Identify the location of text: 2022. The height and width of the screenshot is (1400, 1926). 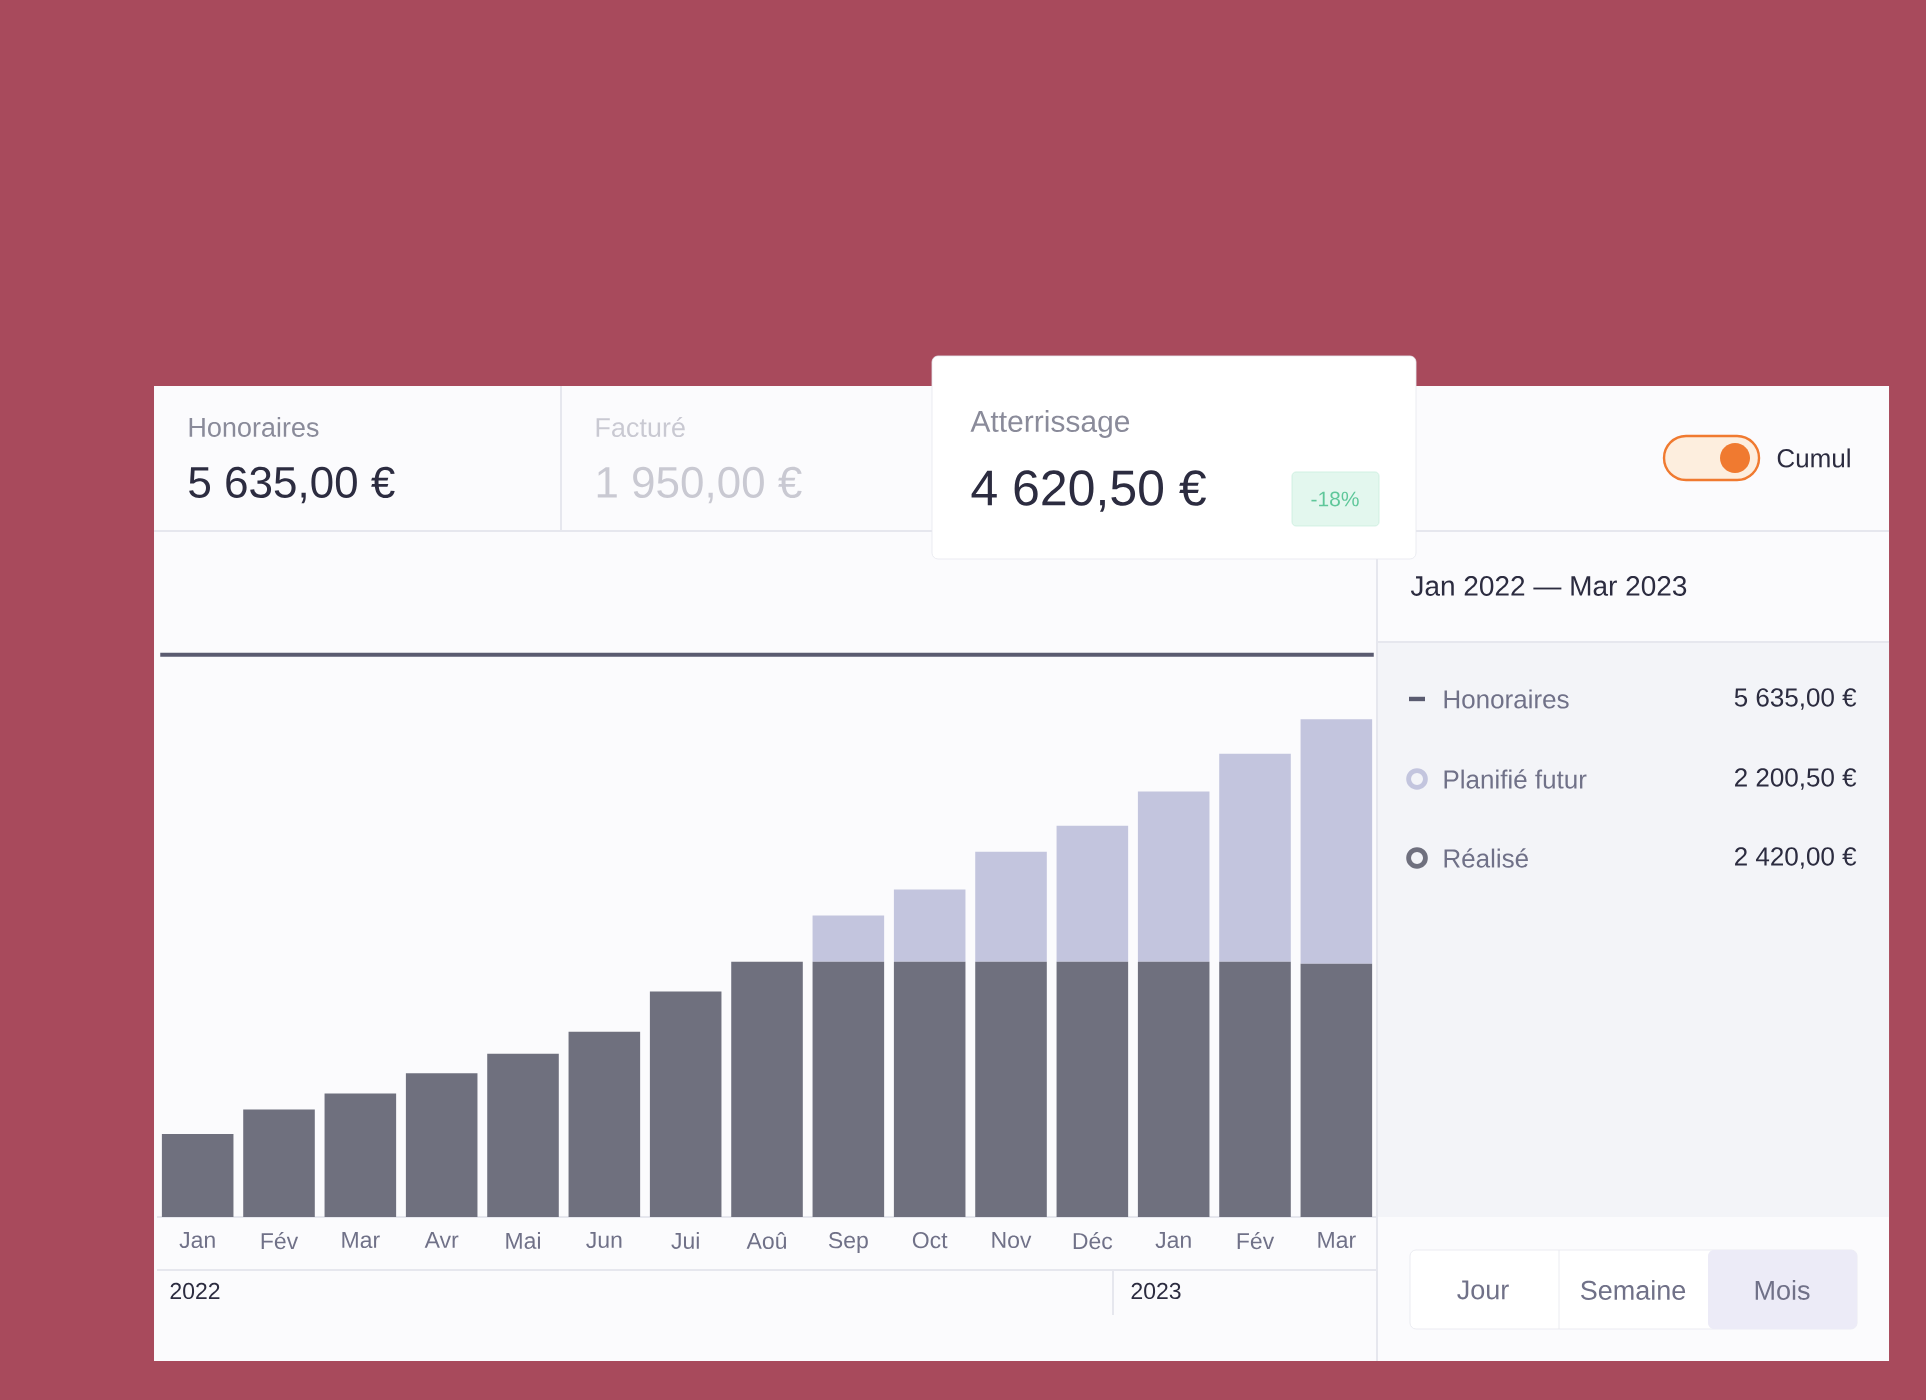
(195, 1291).